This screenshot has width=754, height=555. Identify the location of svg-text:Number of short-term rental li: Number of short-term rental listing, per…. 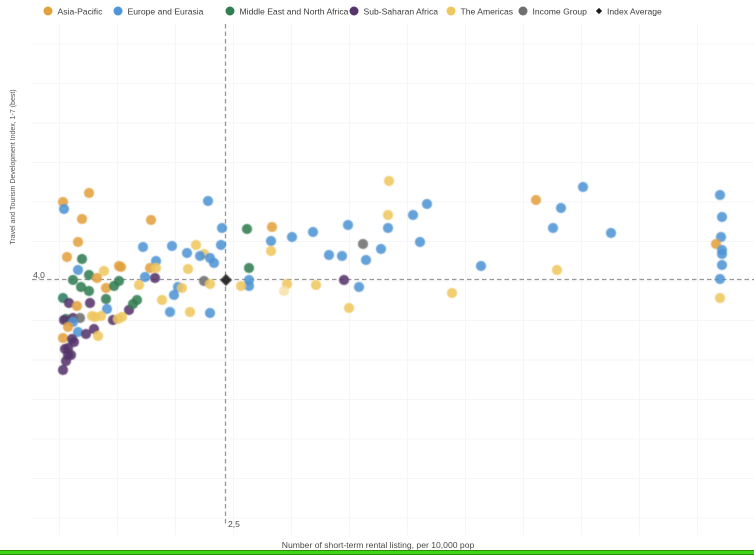
(378, 545).